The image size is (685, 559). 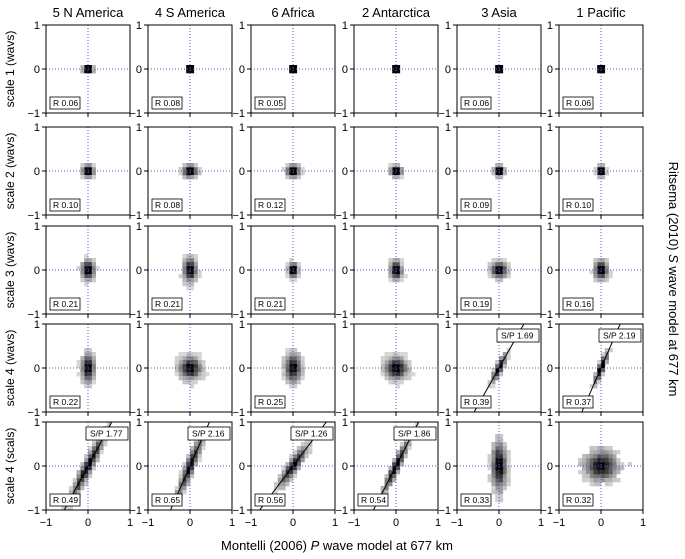 What do you see at coordinates (190, 12) in the screenshot?
I see `column-title: 4 S America` at bounding box center [190, 12].